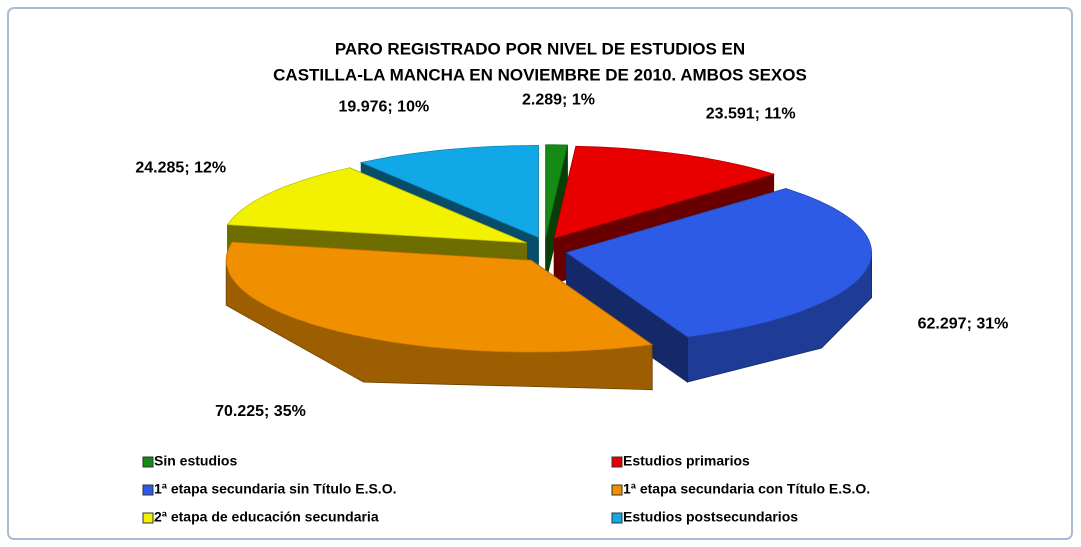 The image size is (1081, 547). What do you see at coordinates (746, 489) in the screenshot?
I see `legend-label: 1ª etapa secundaria con Título E.S.O.` at bounding box center [746, 489].